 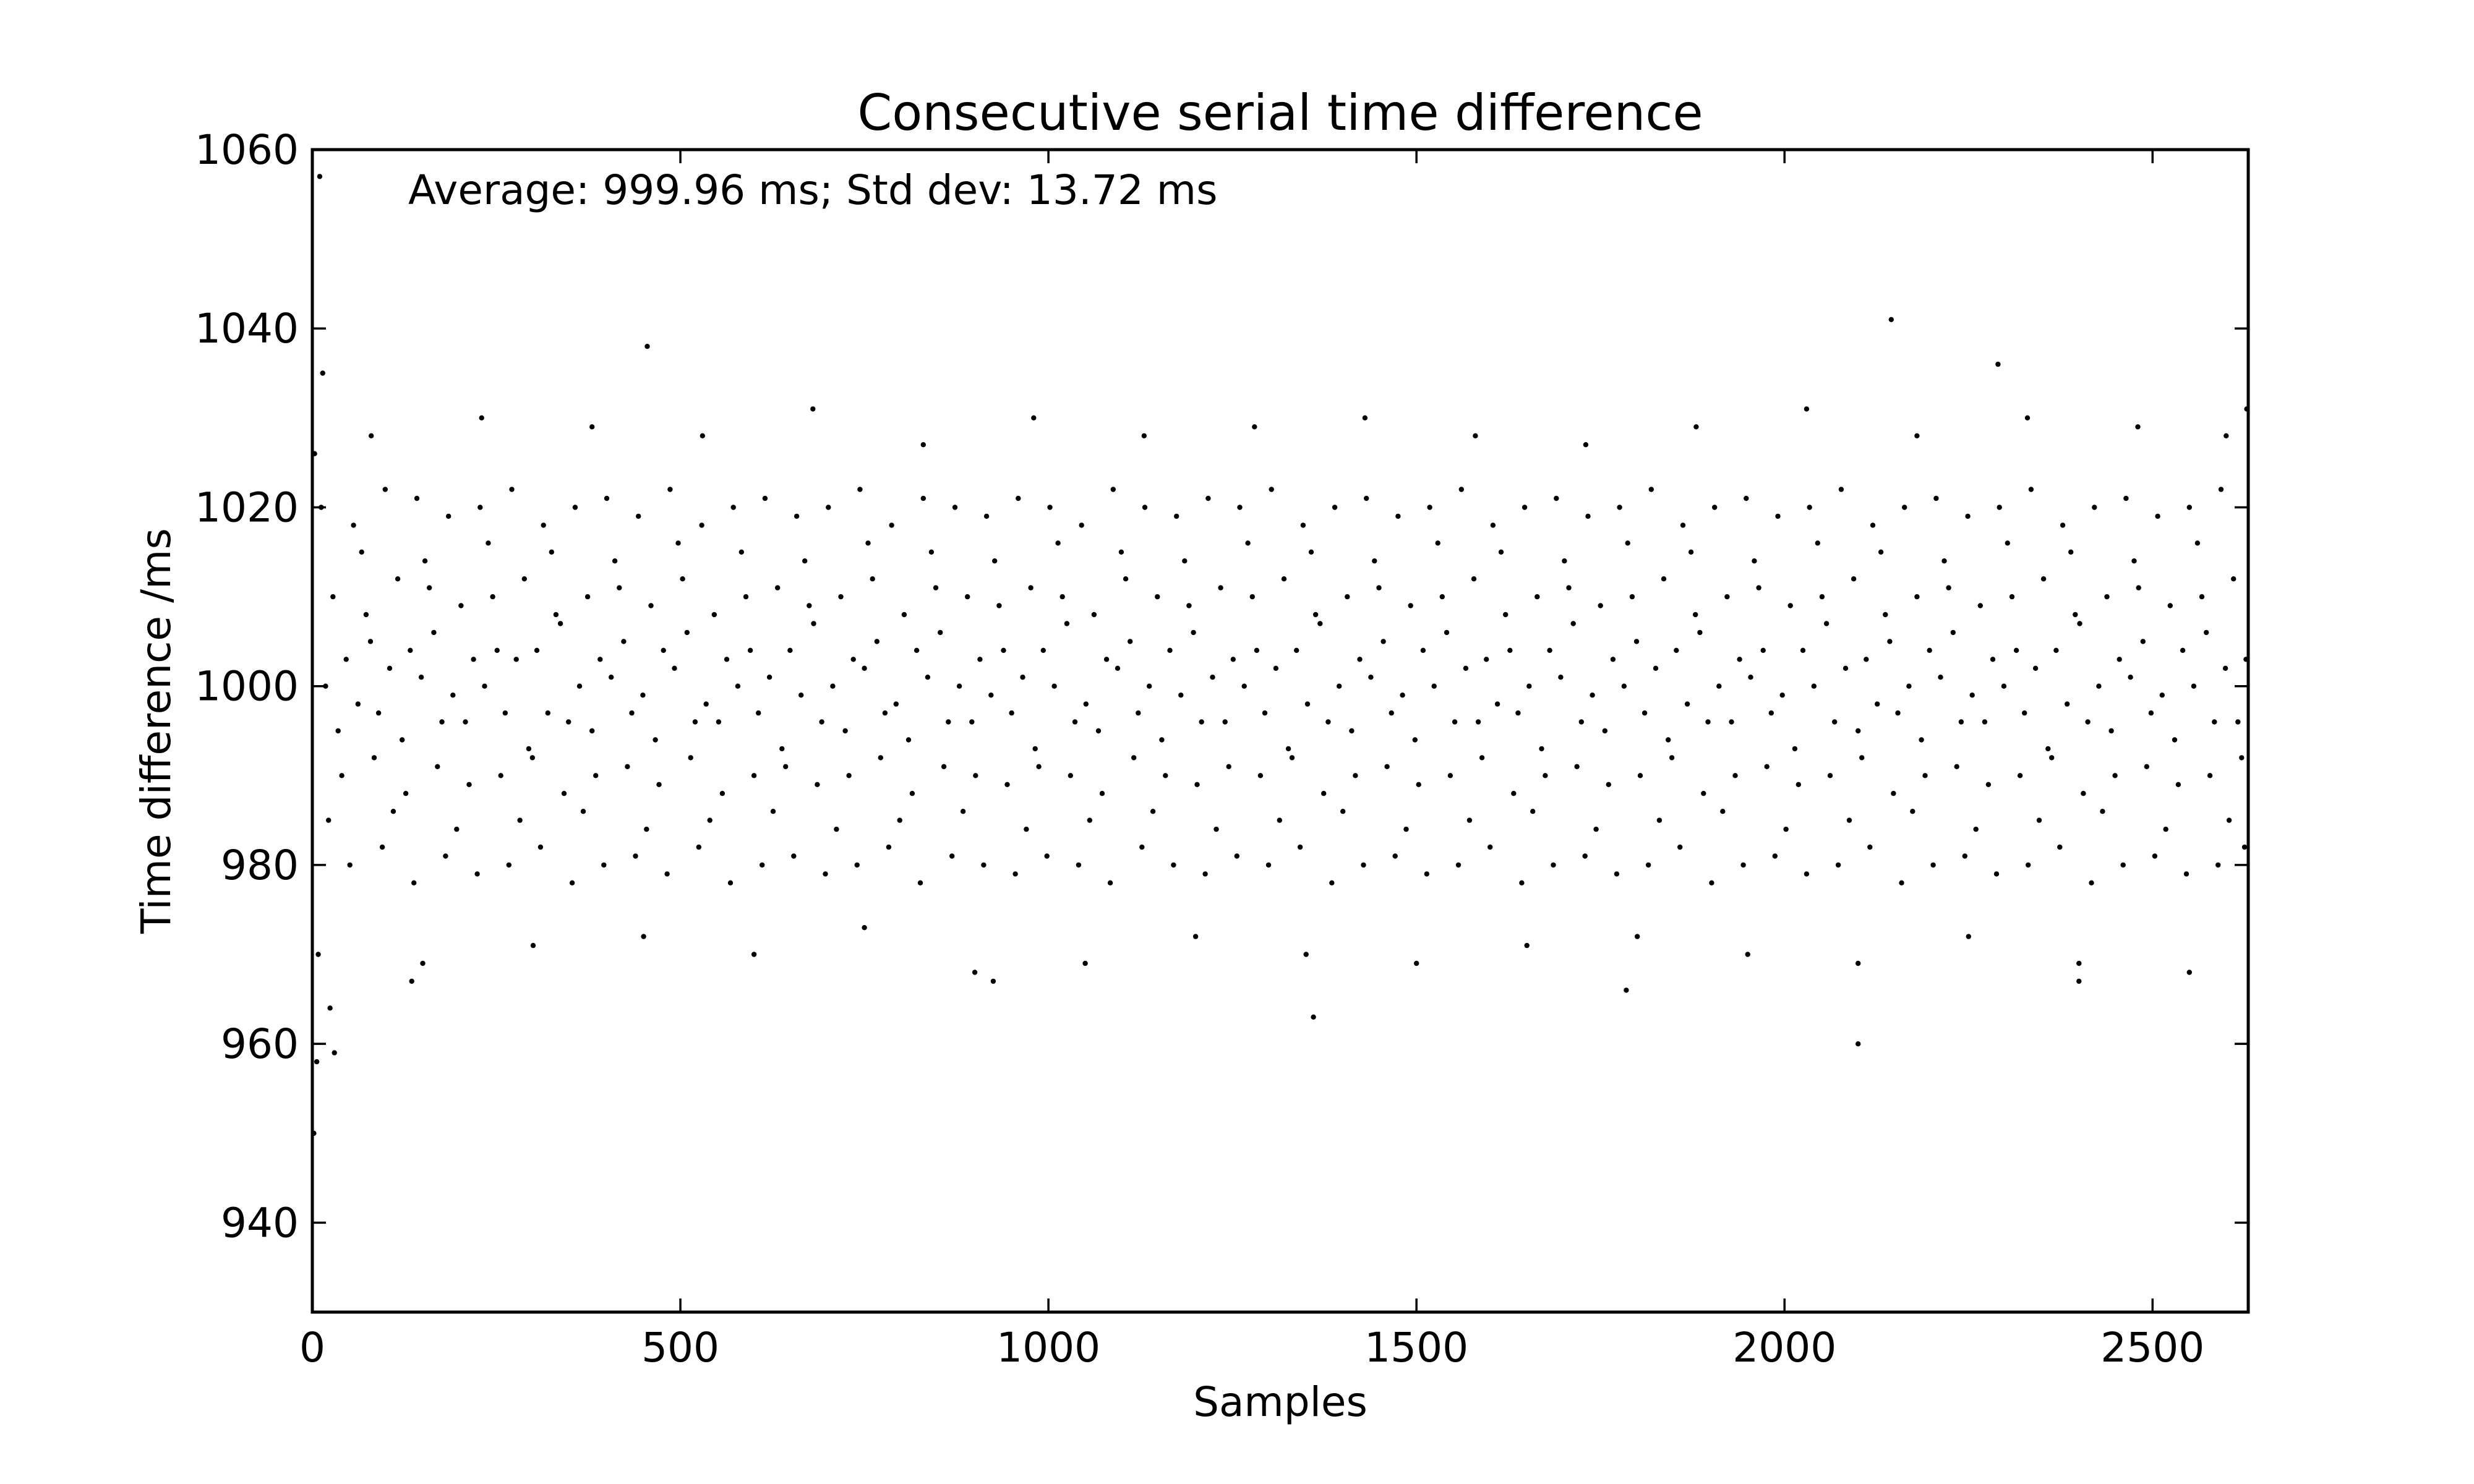 What do you see at coordinates (680, 1347) in the screenshot?
I see `x-tick-label: 500` at bounding box center [680, 1347].